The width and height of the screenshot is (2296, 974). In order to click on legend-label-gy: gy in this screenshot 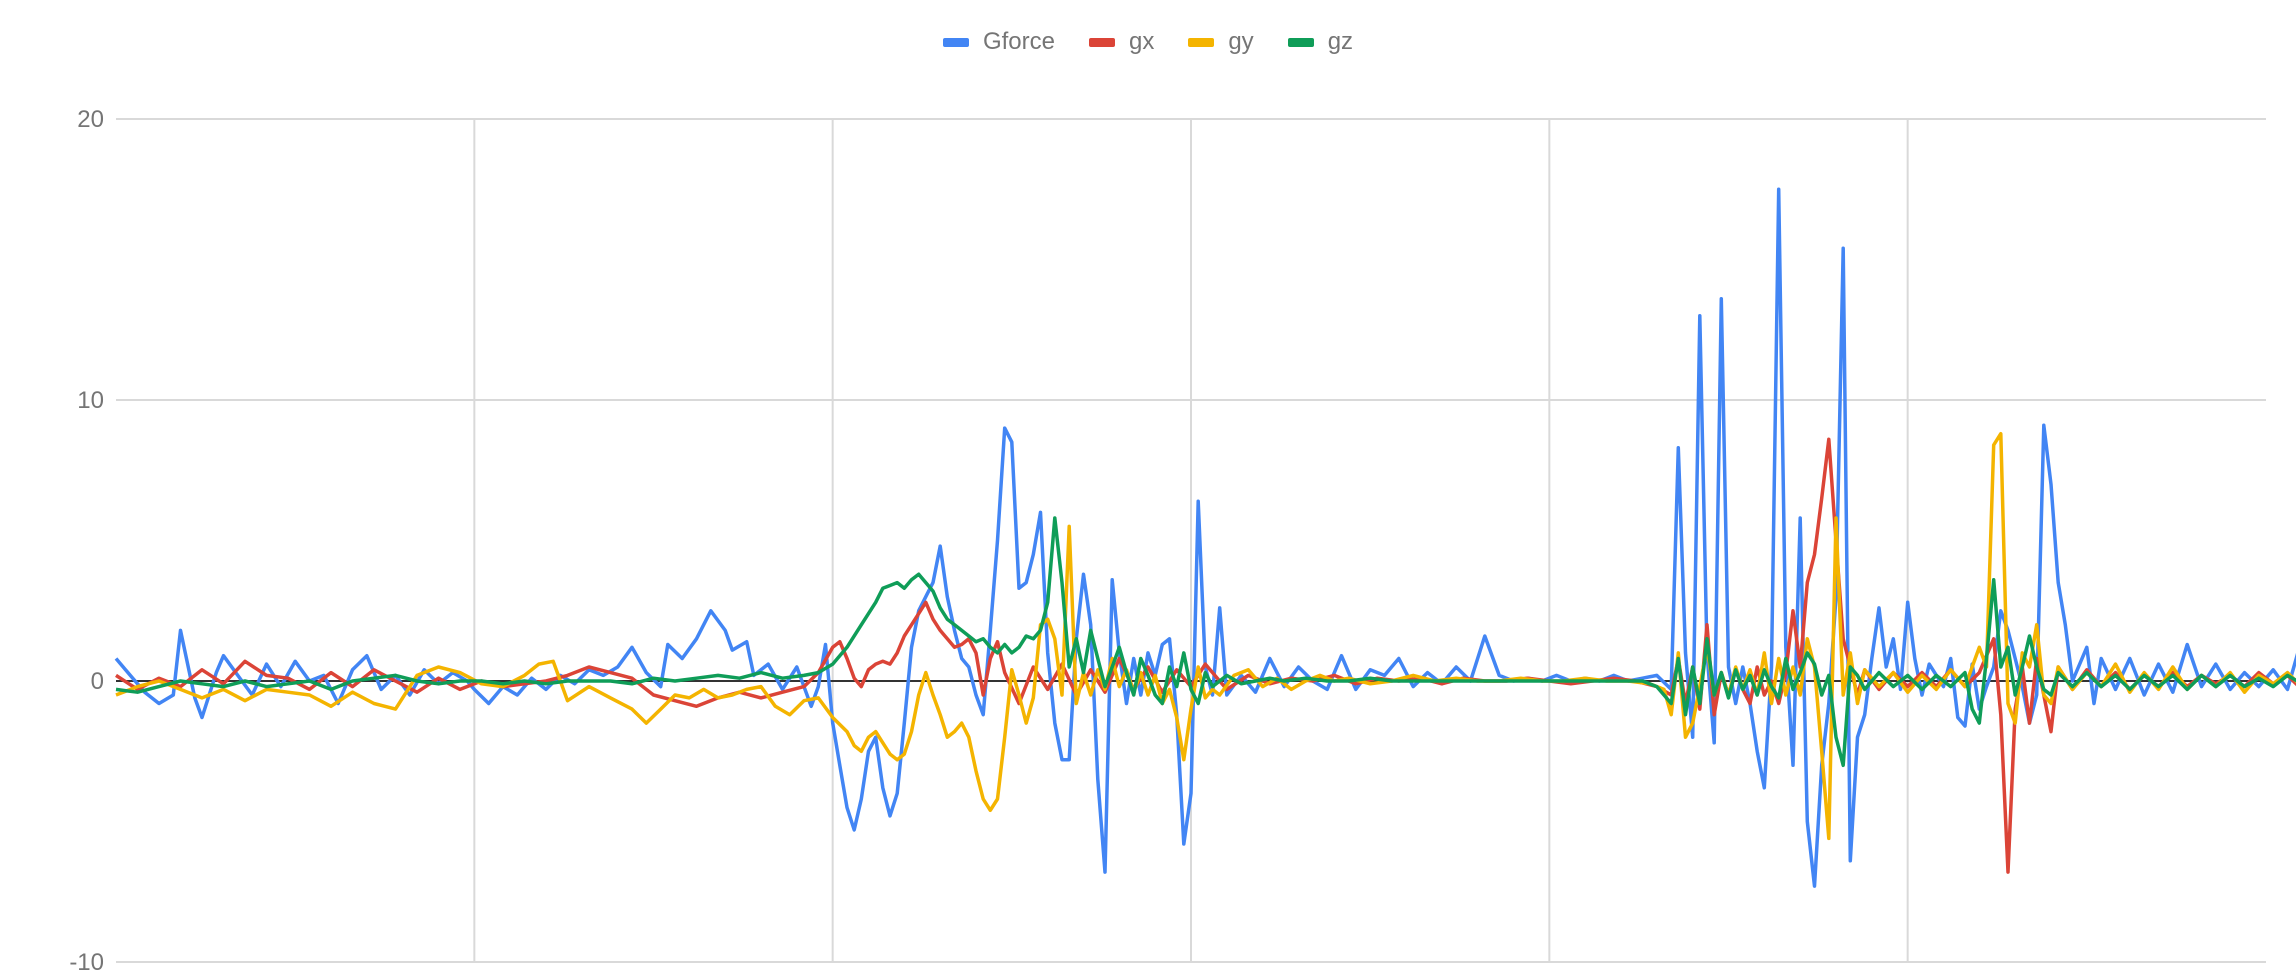, I will do `click(1241, 41)`.